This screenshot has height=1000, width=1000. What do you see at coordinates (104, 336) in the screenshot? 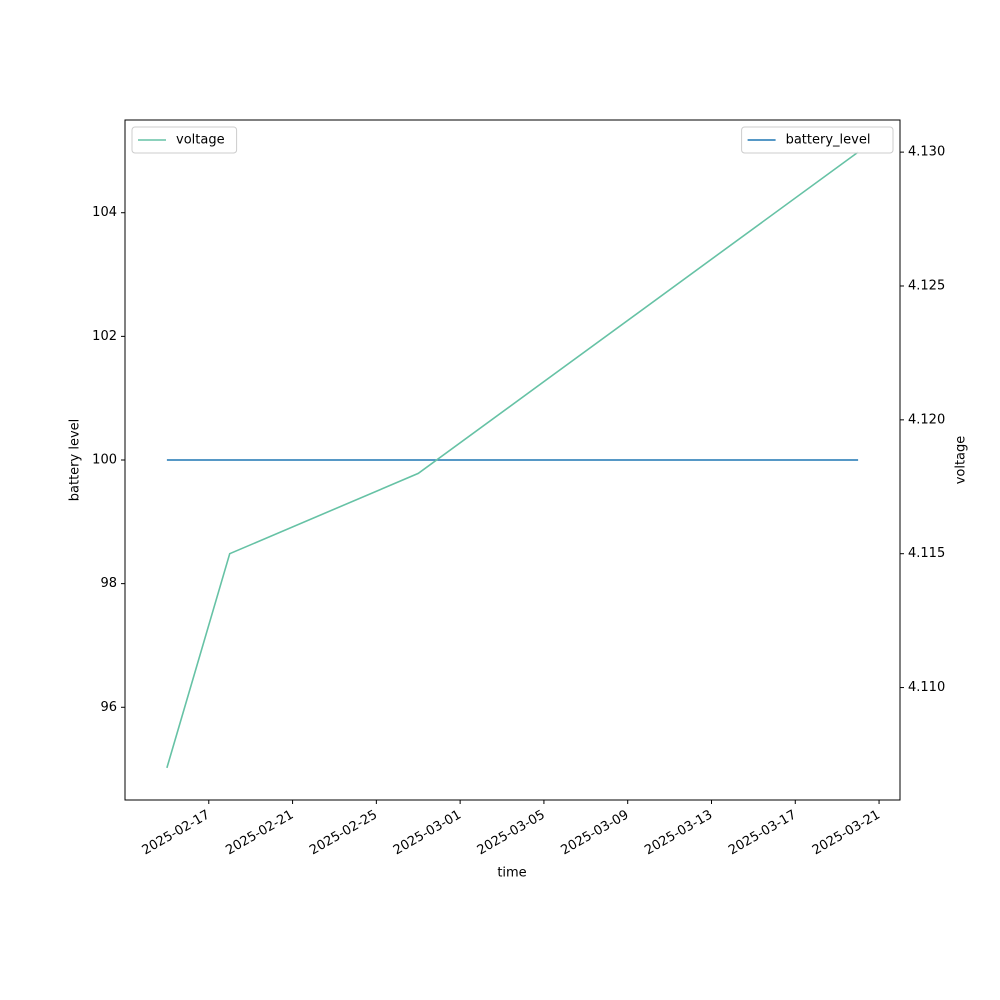
I see `y-tick-label: 102` at bounding box center [104, 336].